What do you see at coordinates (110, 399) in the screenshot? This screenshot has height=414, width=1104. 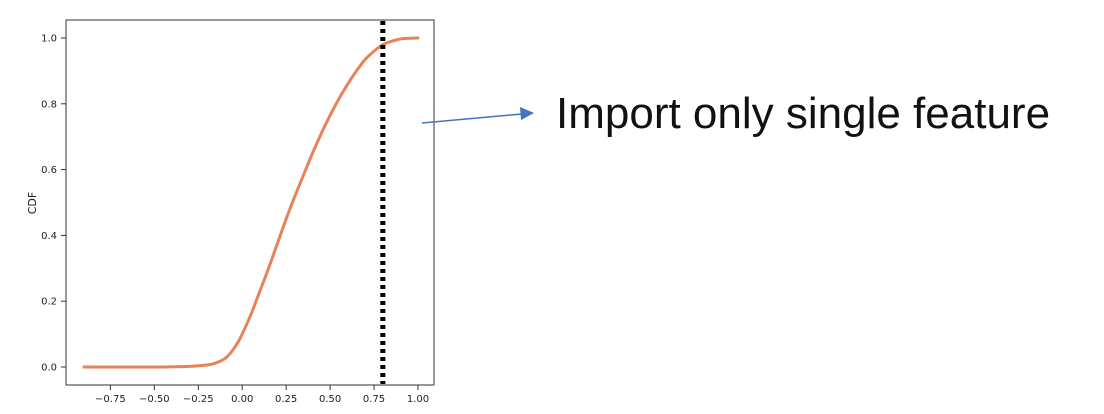 I see `x-tick-label: −0.75` at bounding box center [110, 399].